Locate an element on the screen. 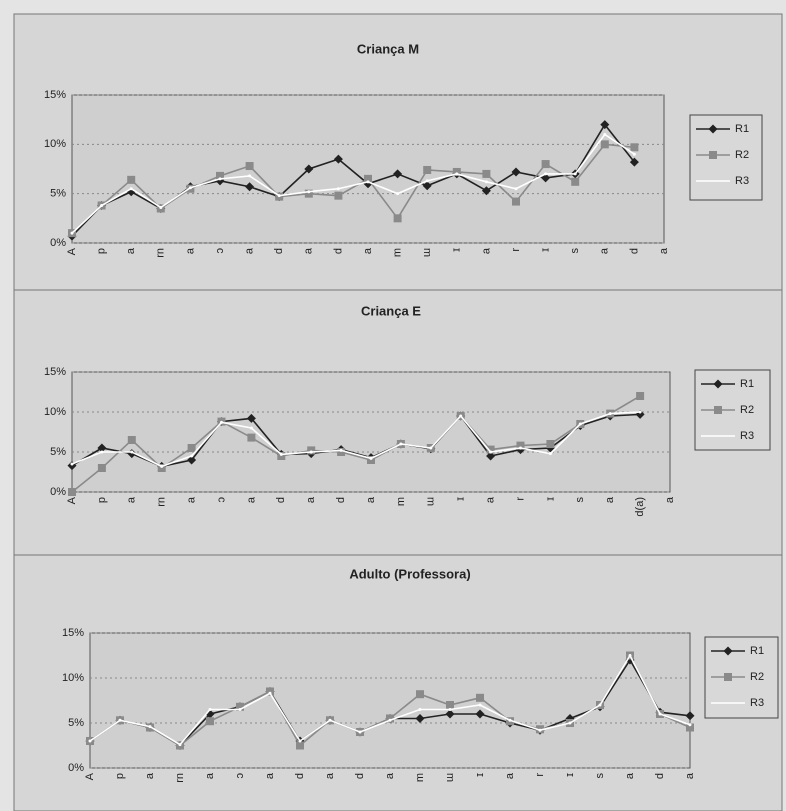 The image size is (786, 811). x-tick-label: ɯ is located at coordinates (450, 777).